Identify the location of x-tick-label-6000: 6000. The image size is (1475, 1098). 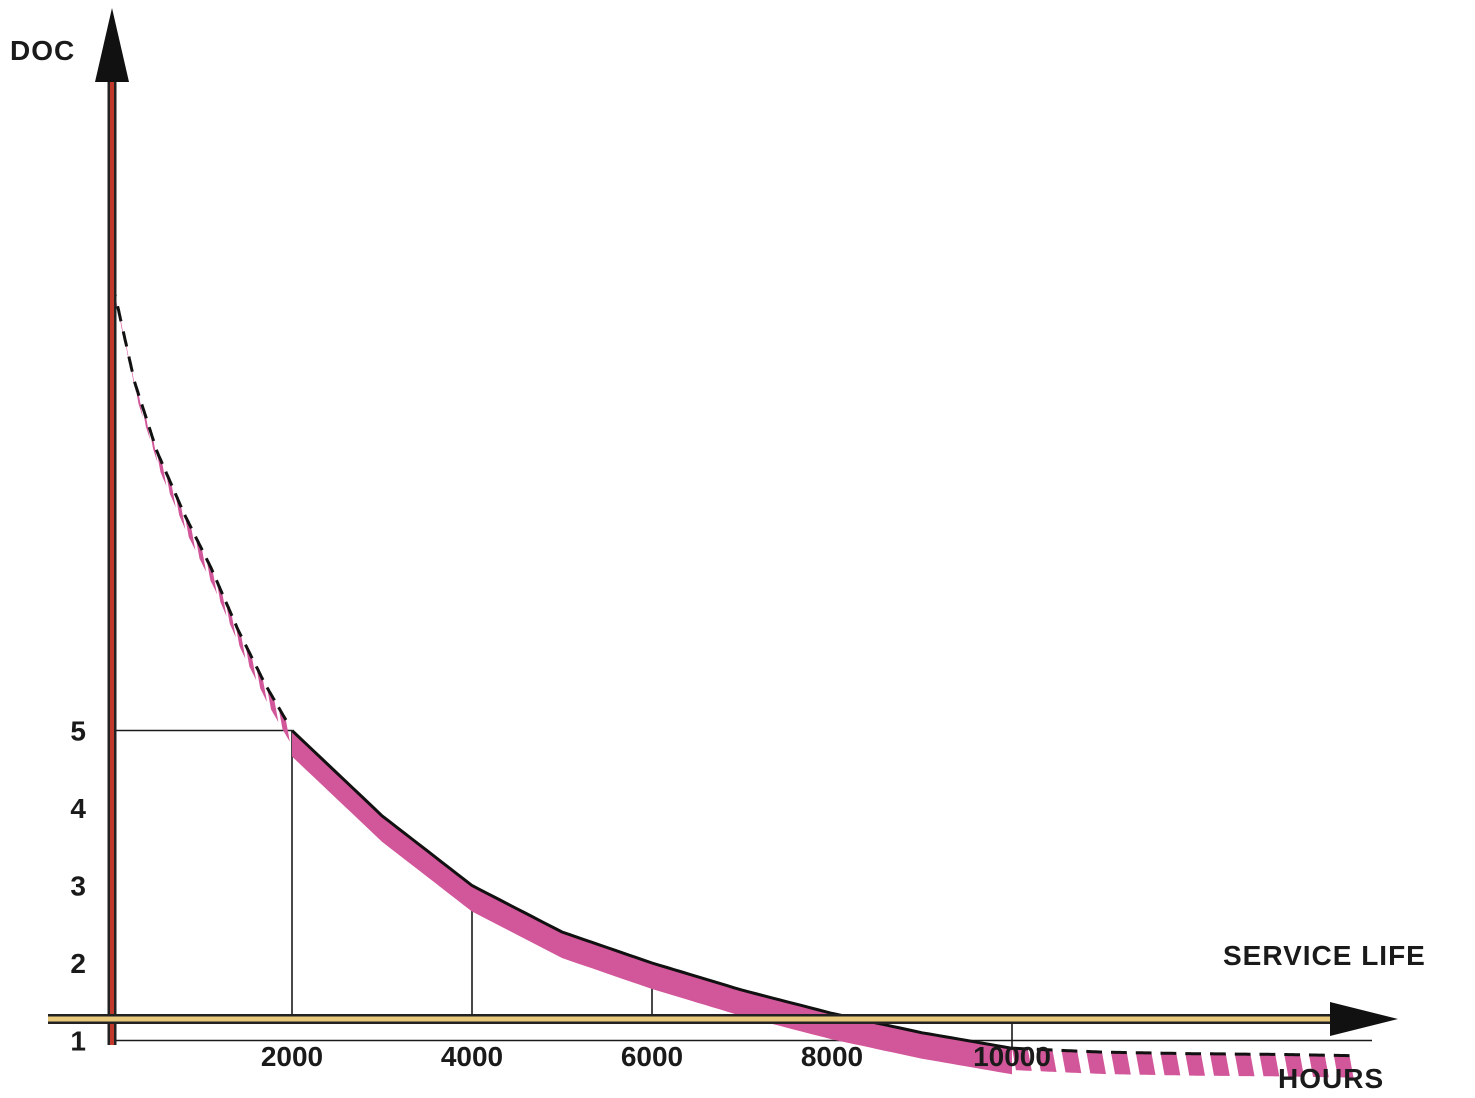
(652, 1056).